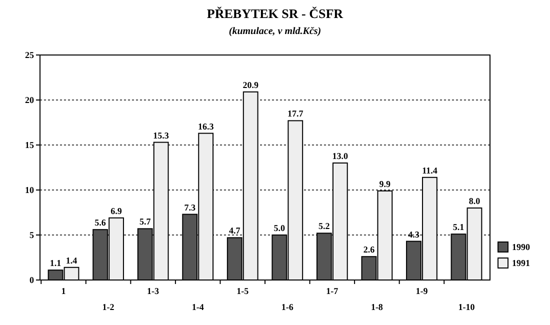 This screenshot has width=550, height=325. What do you see at coordinates (458, 227) in the screenshot?
I see `data-label: 5.1` at bounding box center [458, 227].